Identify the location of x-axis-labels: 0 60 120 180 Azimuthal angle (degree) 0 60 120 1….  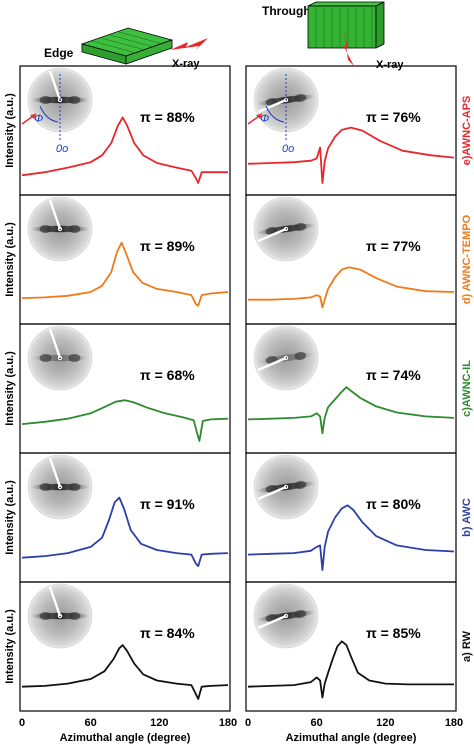
(241, 730).